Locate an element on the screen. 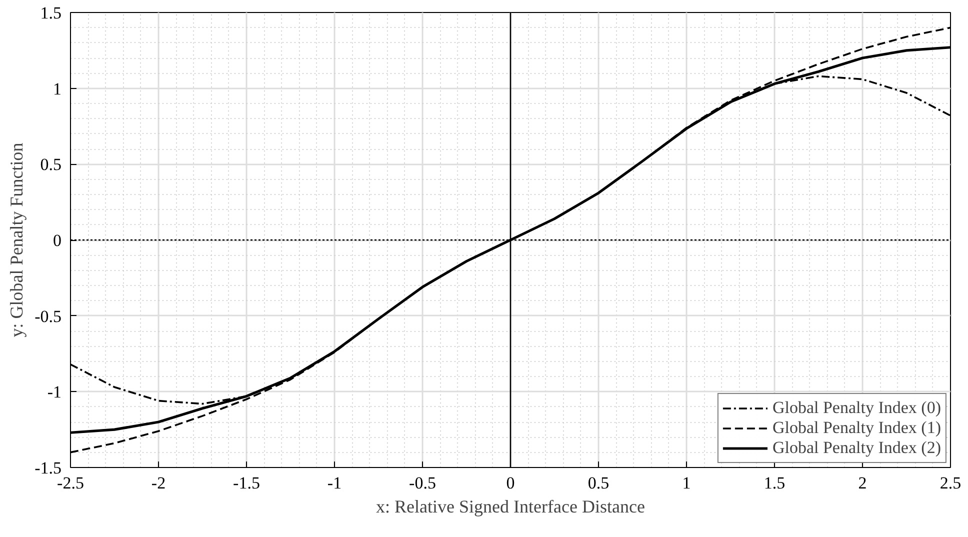 The height and width of the screenshot is (537, 968). y-tick-label: -0.5 is located at coordinates (48, 316).